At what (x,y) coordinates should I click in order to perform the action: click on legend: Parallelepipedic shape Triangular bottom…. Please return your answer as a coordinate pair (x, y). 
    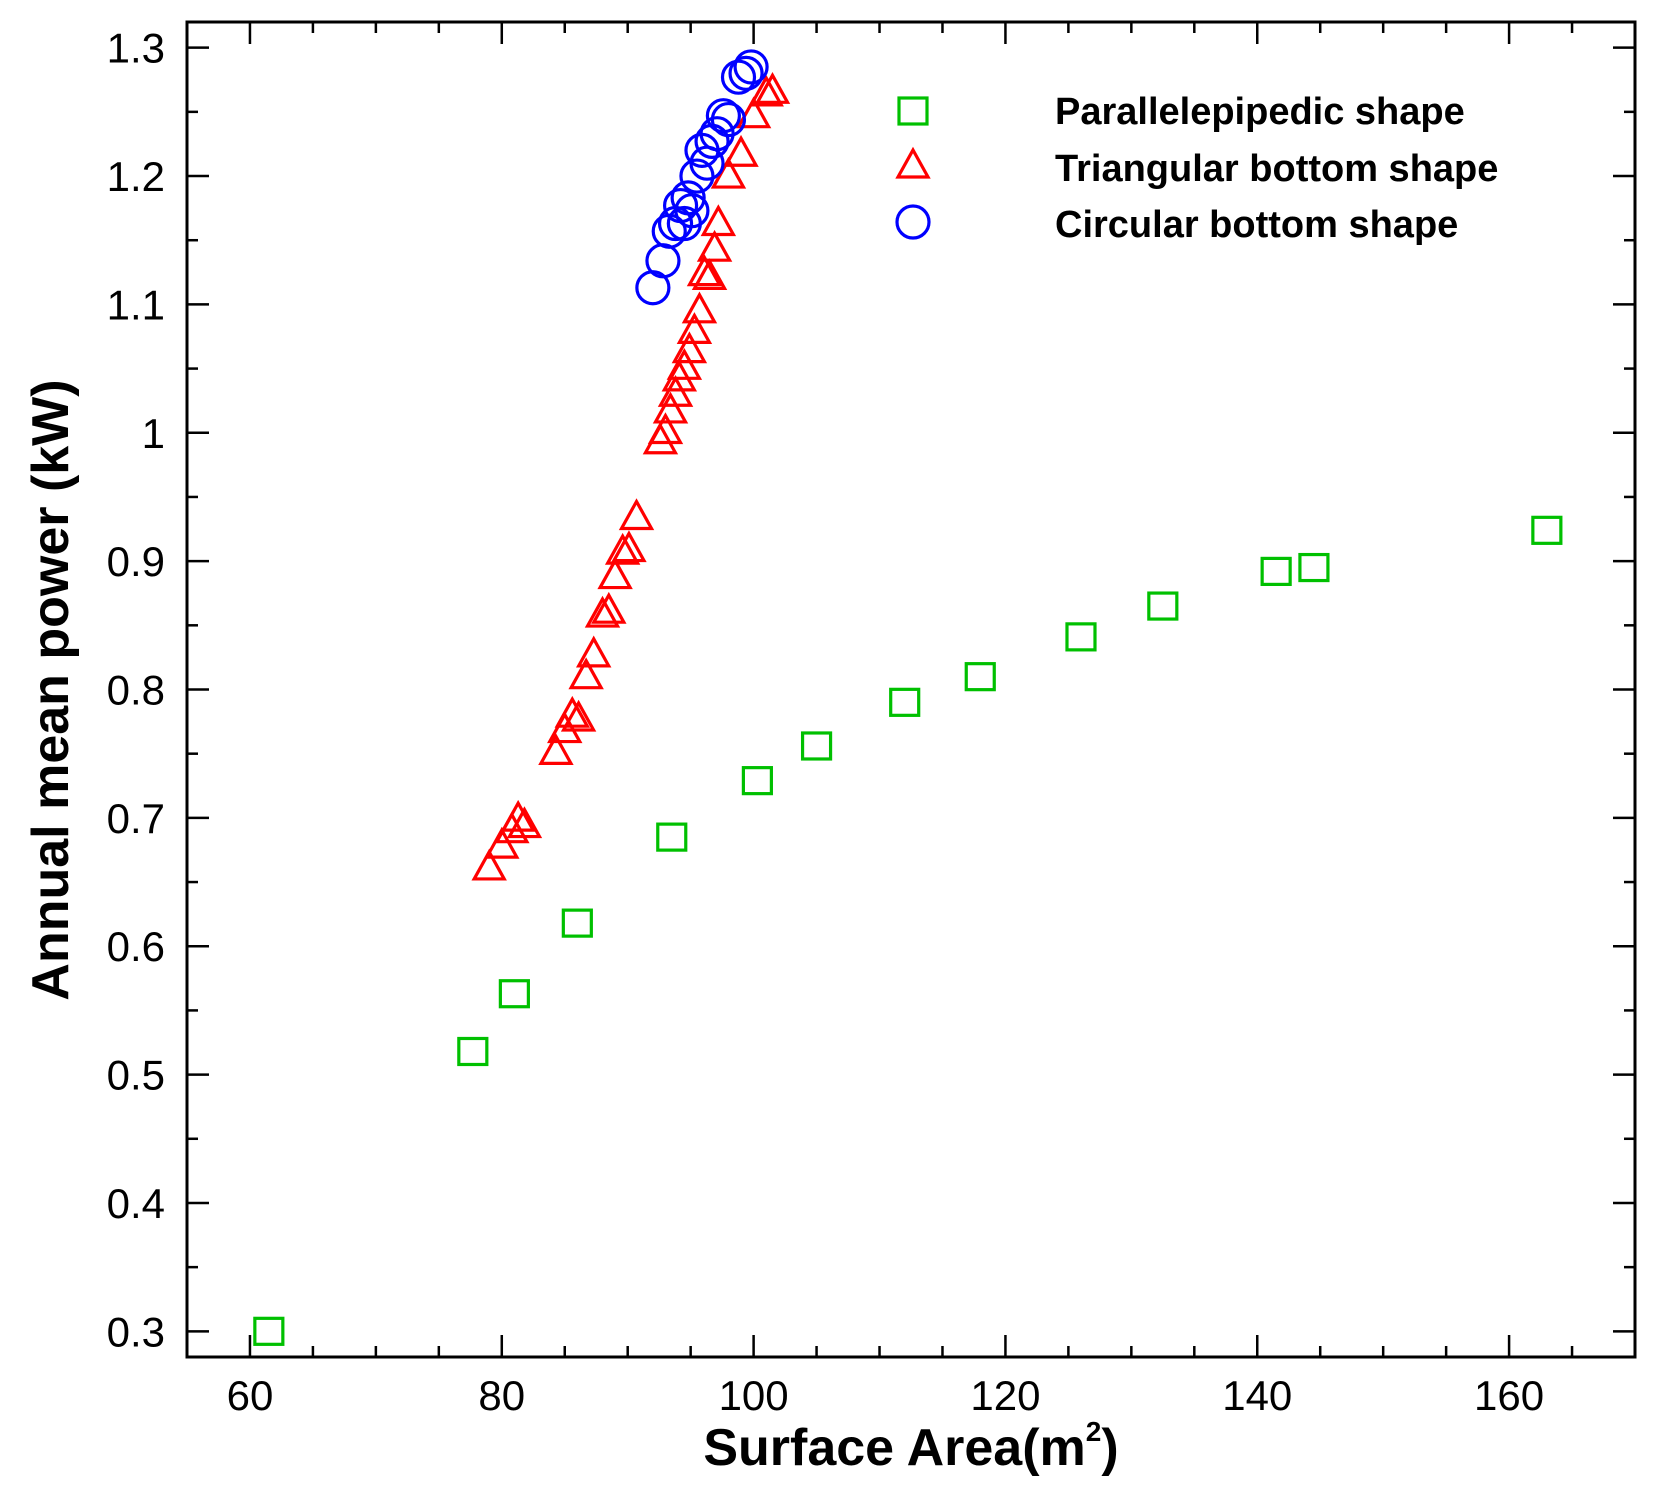
    Looking at the image, I should click on (1196, 168).